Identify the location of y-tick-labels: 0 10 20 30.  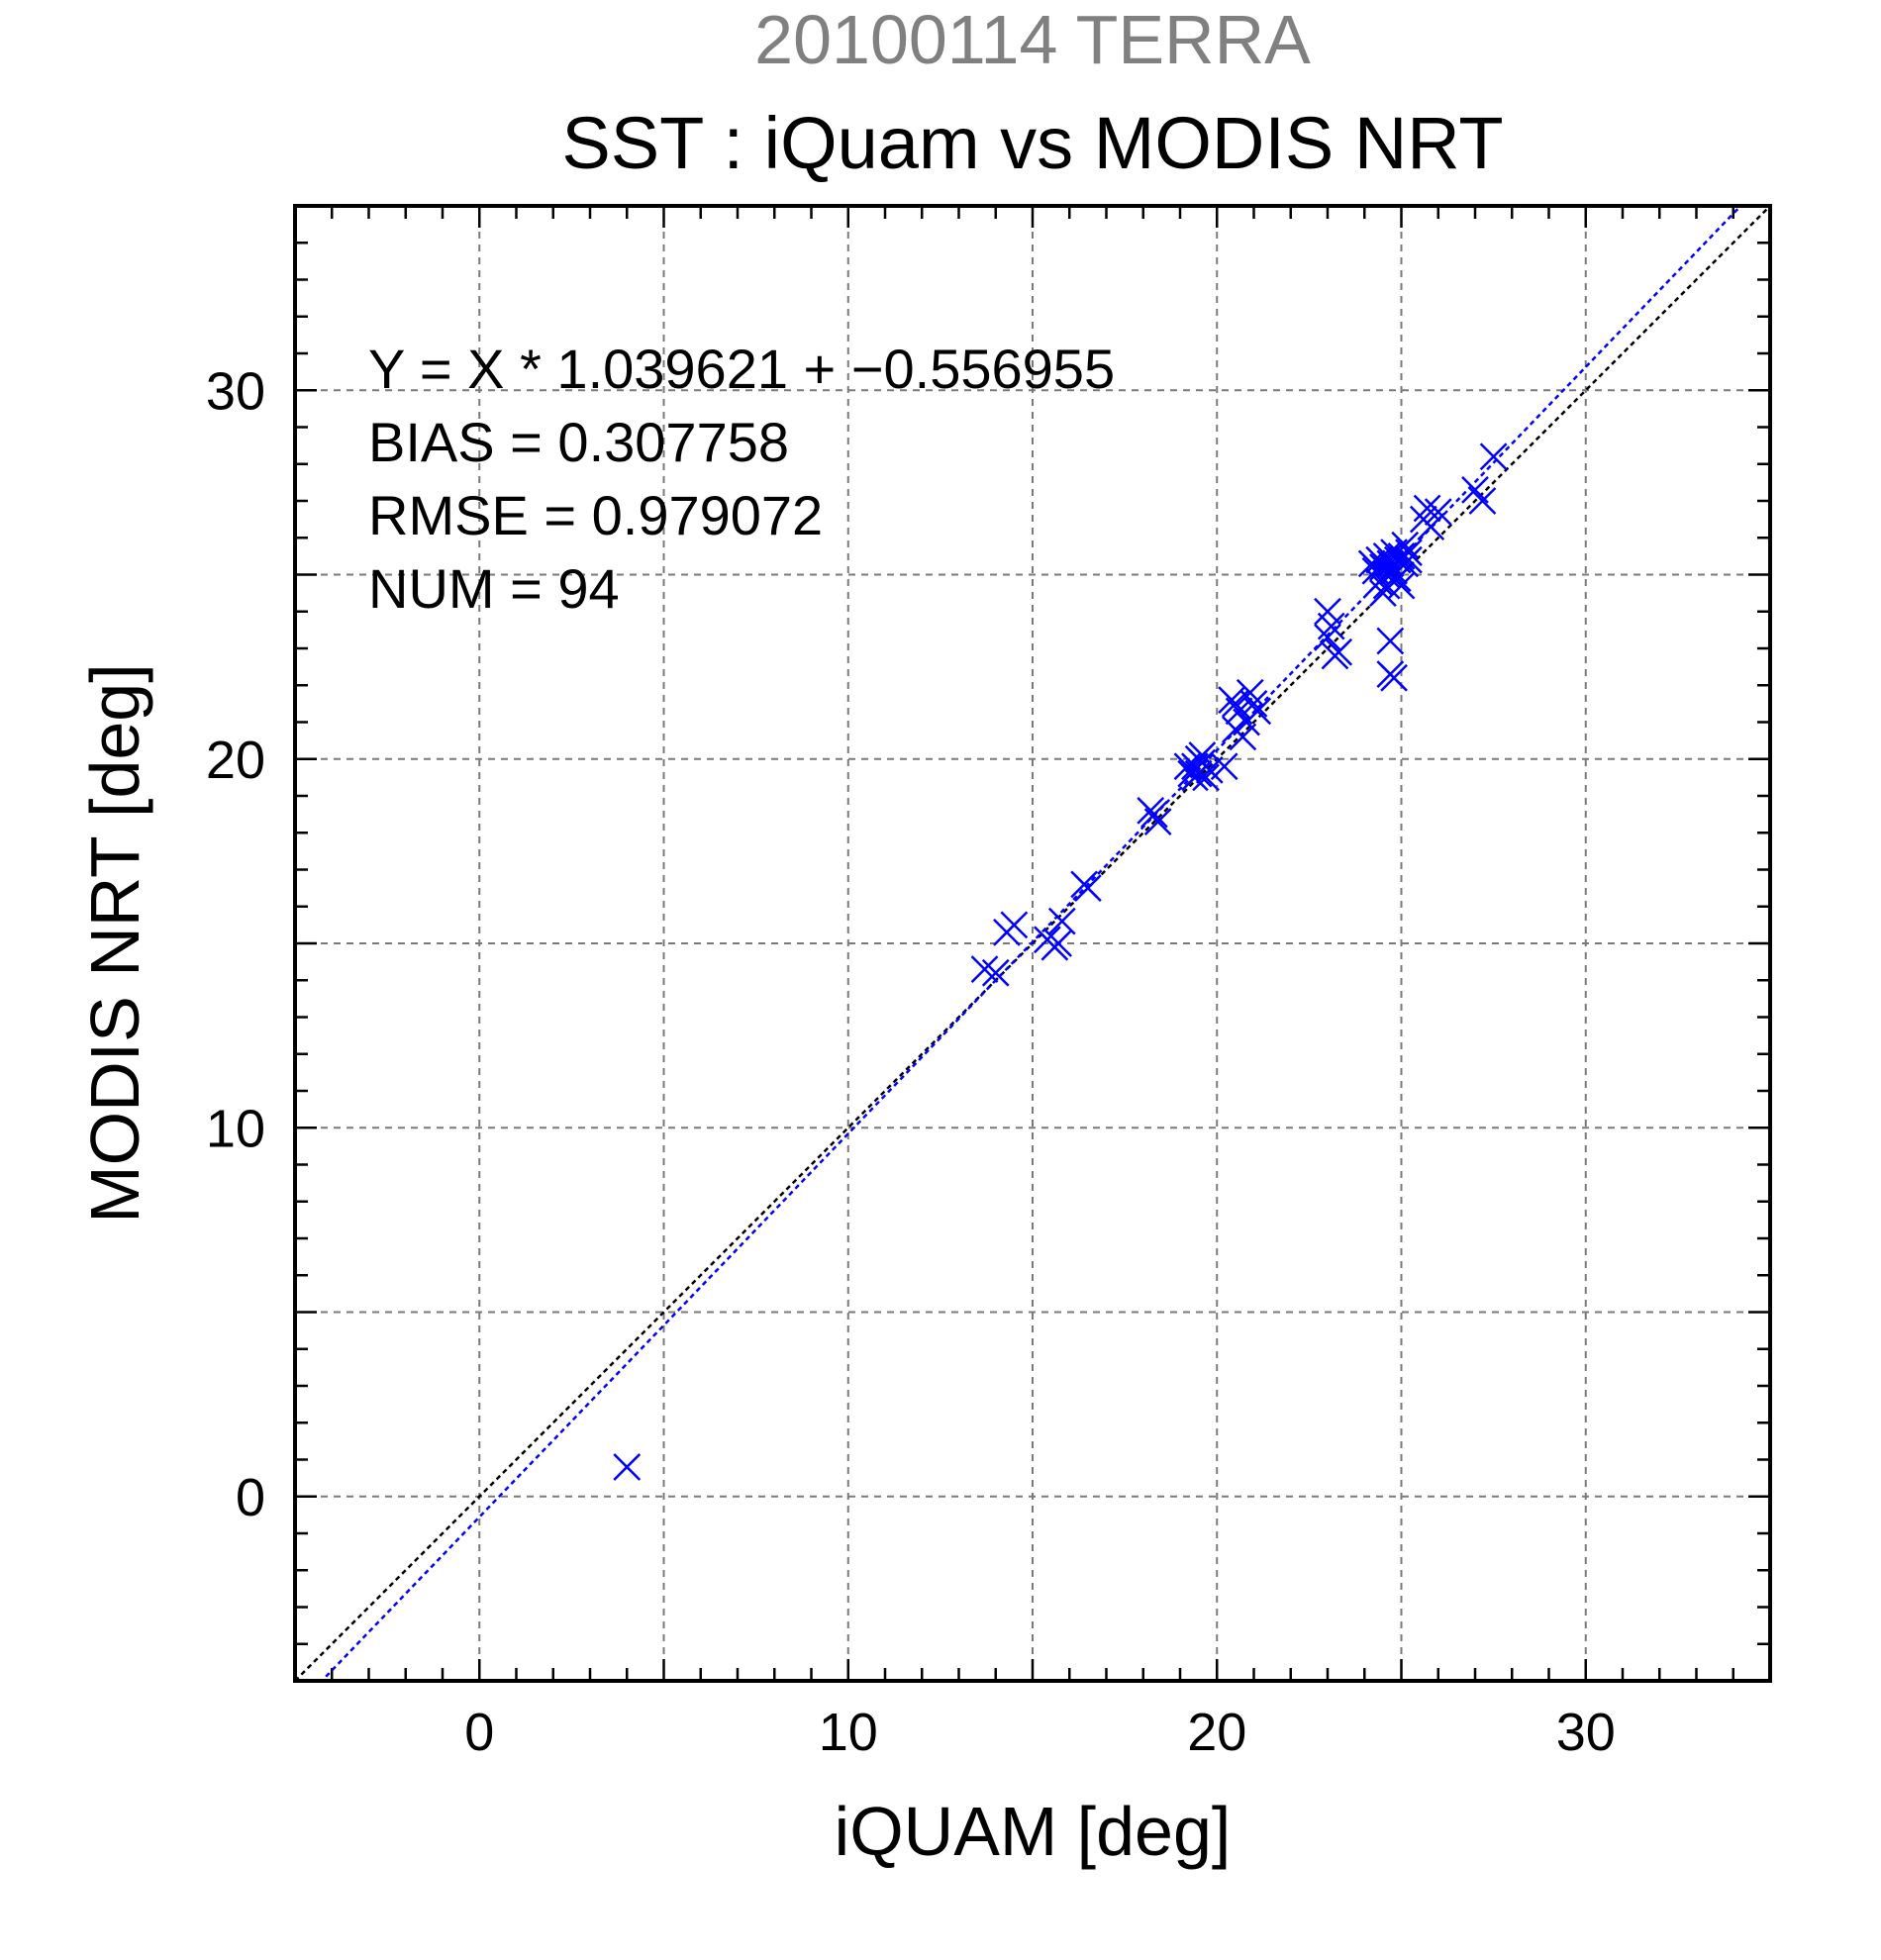
(236, 944).